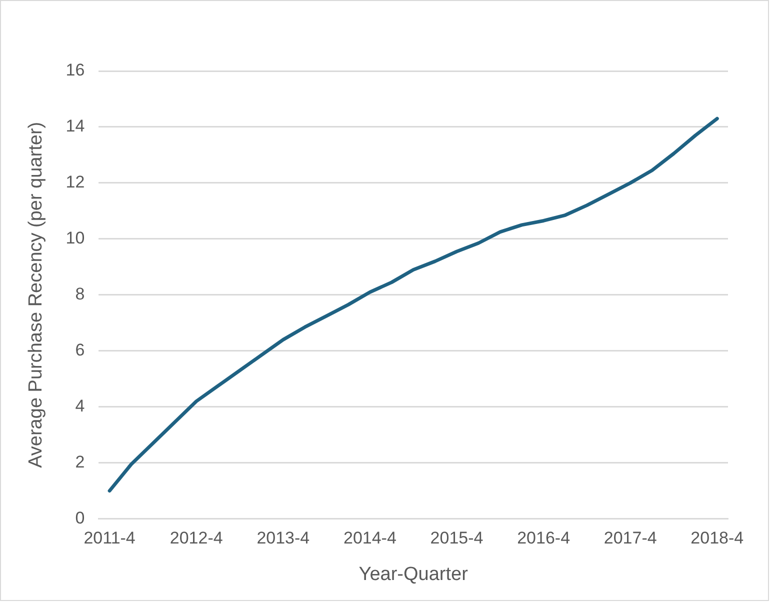  What do you see at coordinates (110, 538) in the screenshot?
I see `x-tick-label: 2011-4` at bounding box center [110, 538].